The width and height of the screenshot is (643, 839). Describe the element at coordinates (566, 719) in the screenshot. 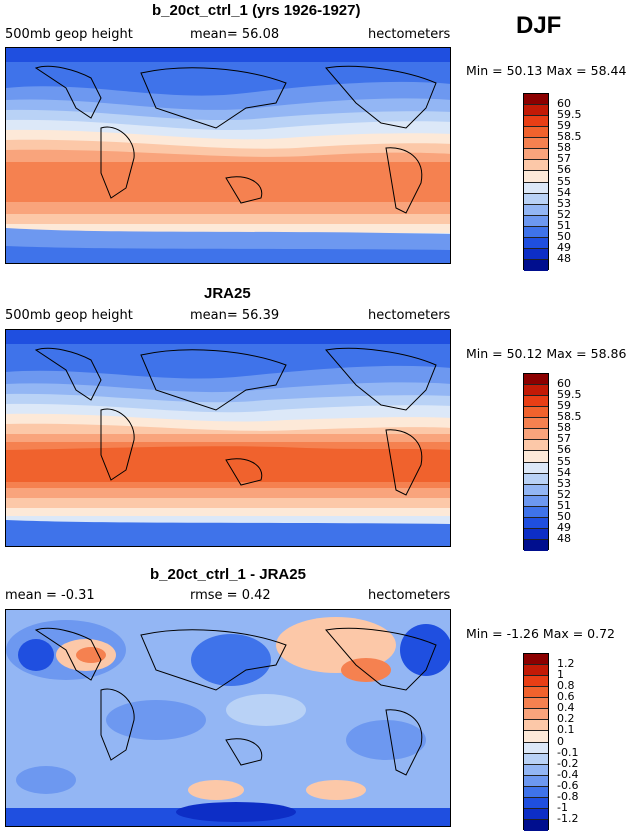

I see `colorbar-label: 0.2` at that location.